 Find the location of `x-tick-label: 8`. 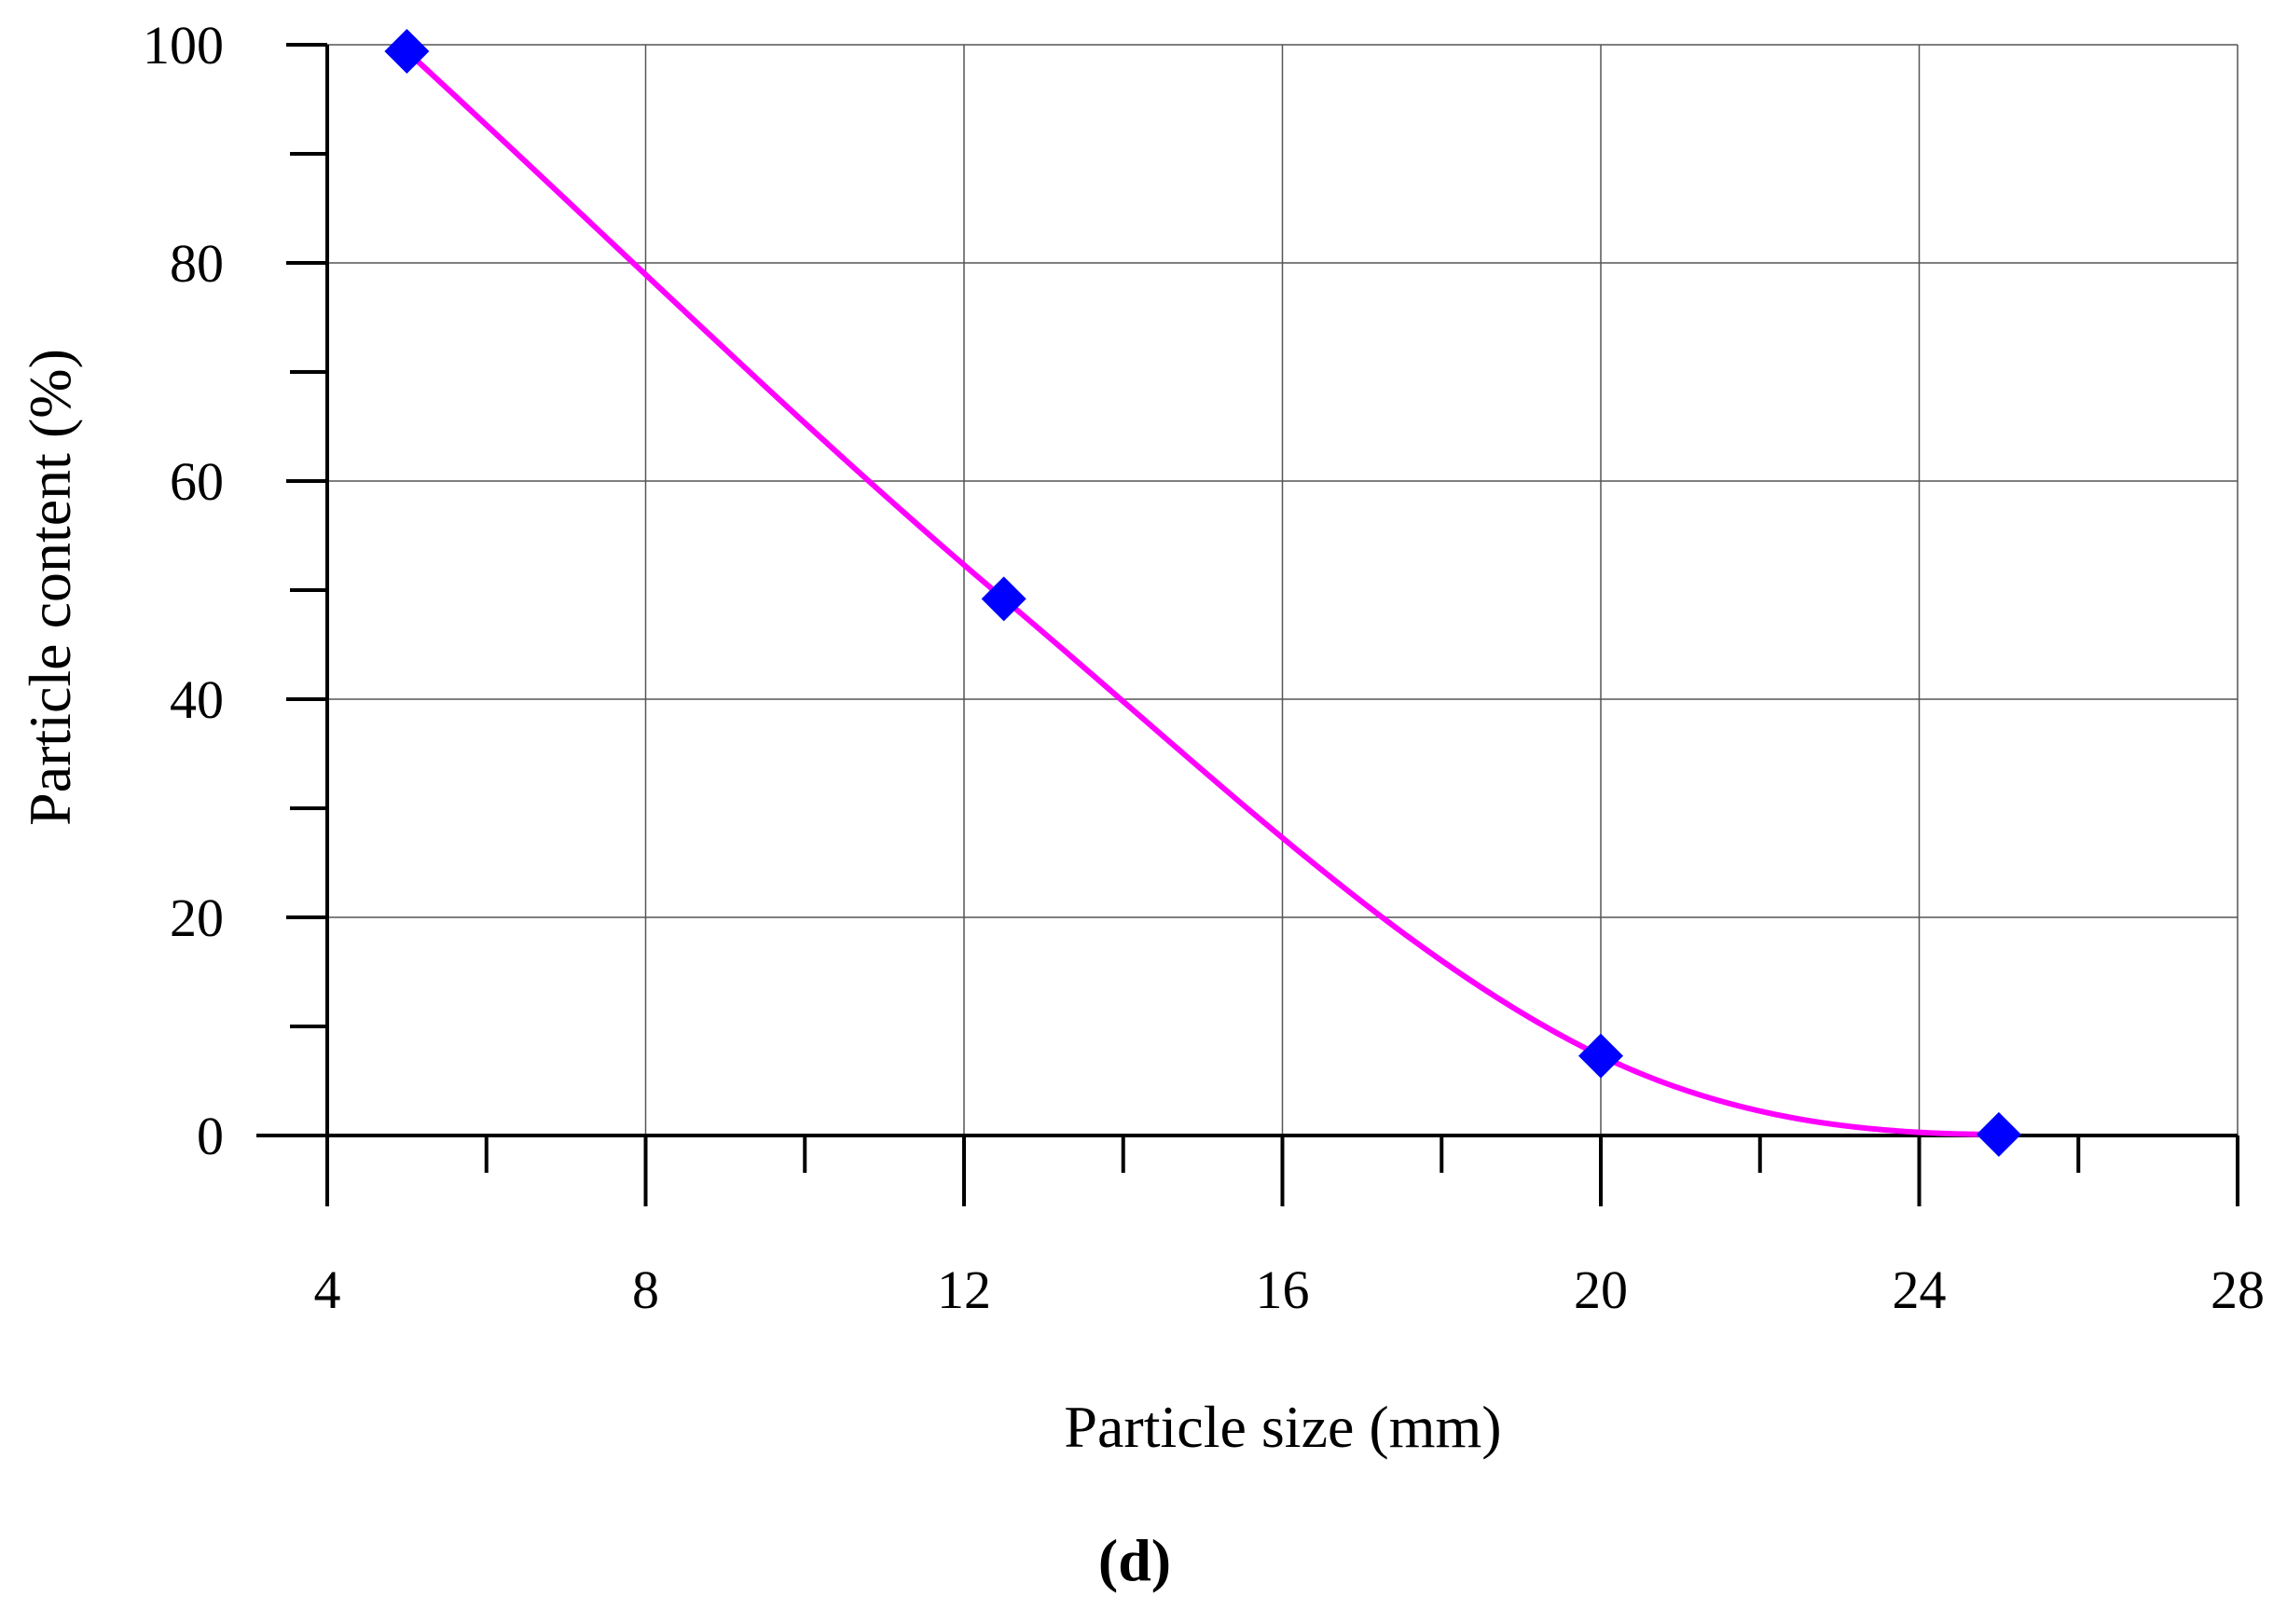

x-tick-label: 8 is located at coordinates (645, 1289).